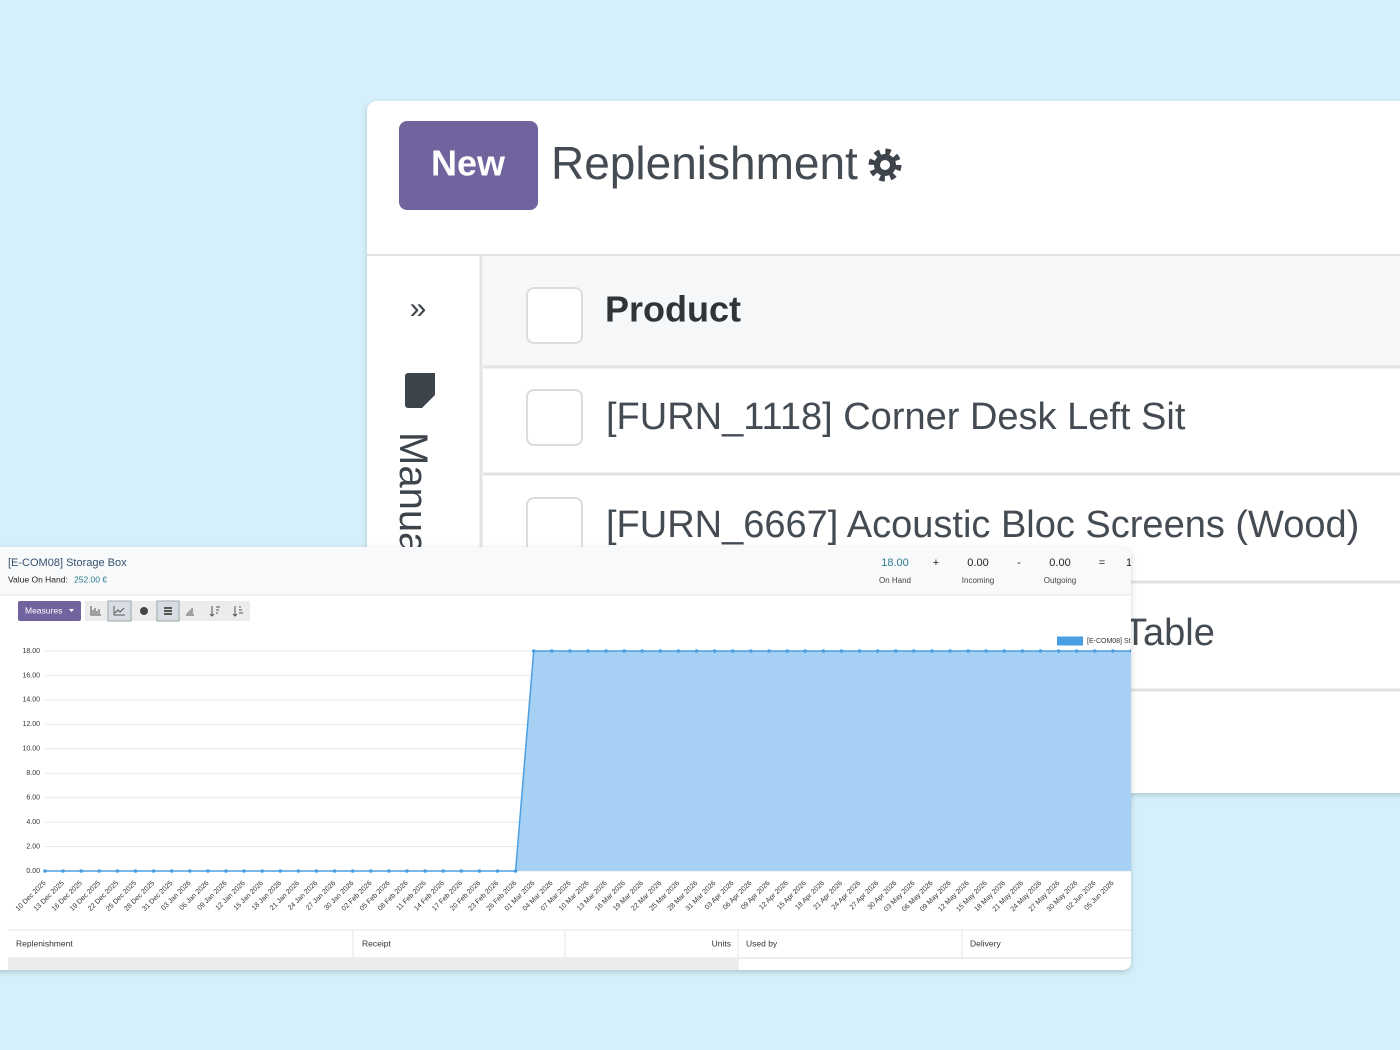  I want to click on y-tick-label: 18.00, so click(31, 651).